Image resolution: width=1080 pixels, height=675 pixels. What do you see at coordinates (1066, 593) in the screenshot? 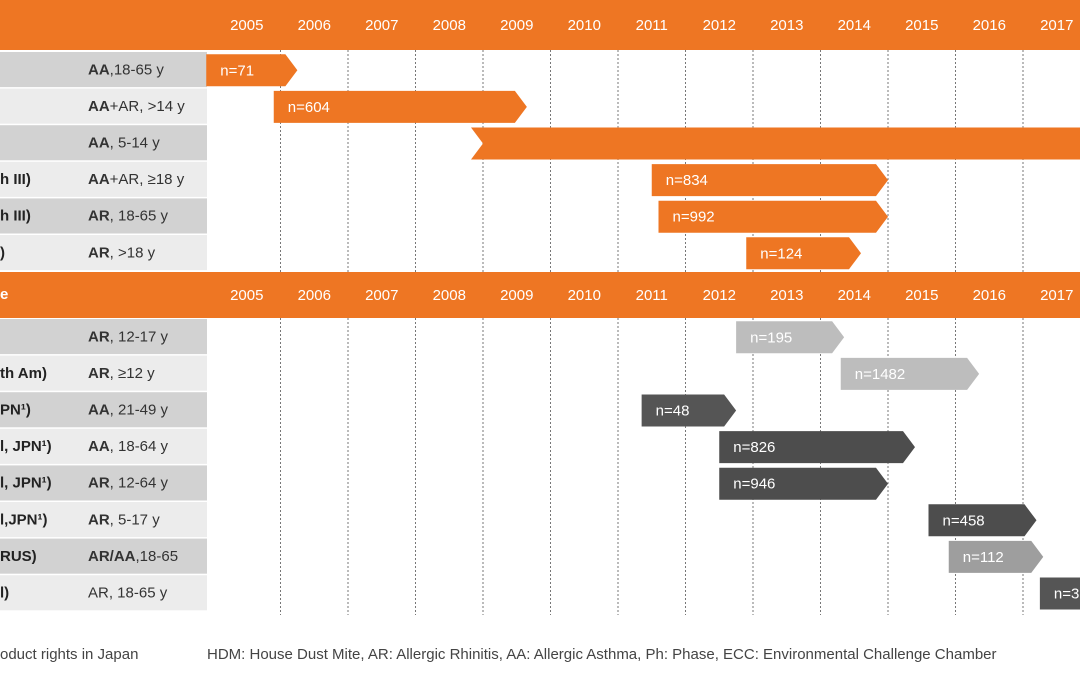
I see `bar-label: n=3` at bounding box center [1066, 593].